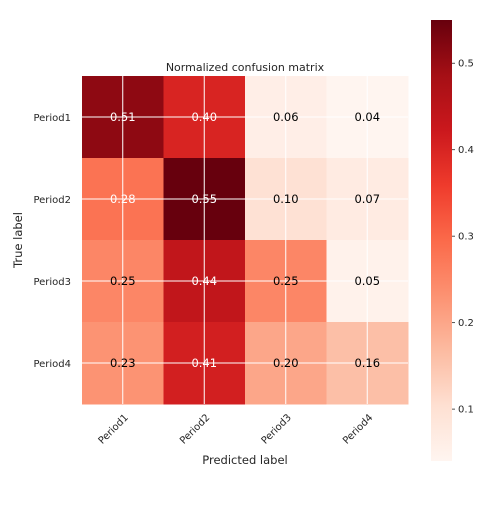 This screenshot has height=509, width=504. Describe the element at coordinates (286, 363) in the screenshot. I see `cell-value-label: 0.20` at that location.